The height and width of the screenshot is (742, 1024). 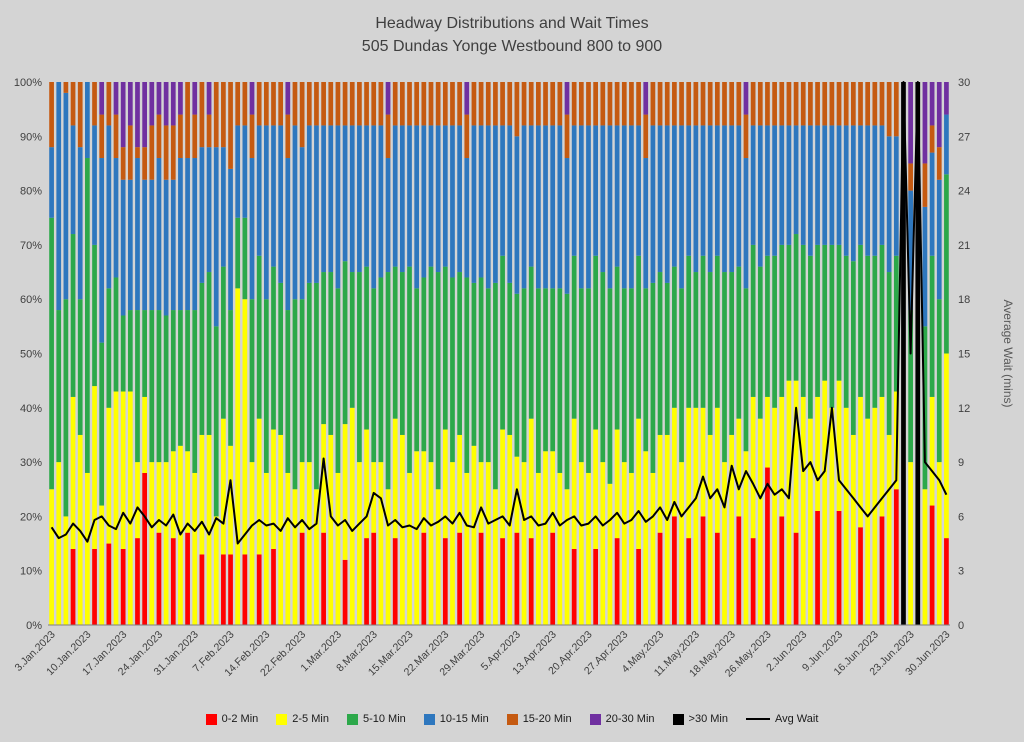 I want to click on y-right-tick-label: 0, so click(x=961, y=626).